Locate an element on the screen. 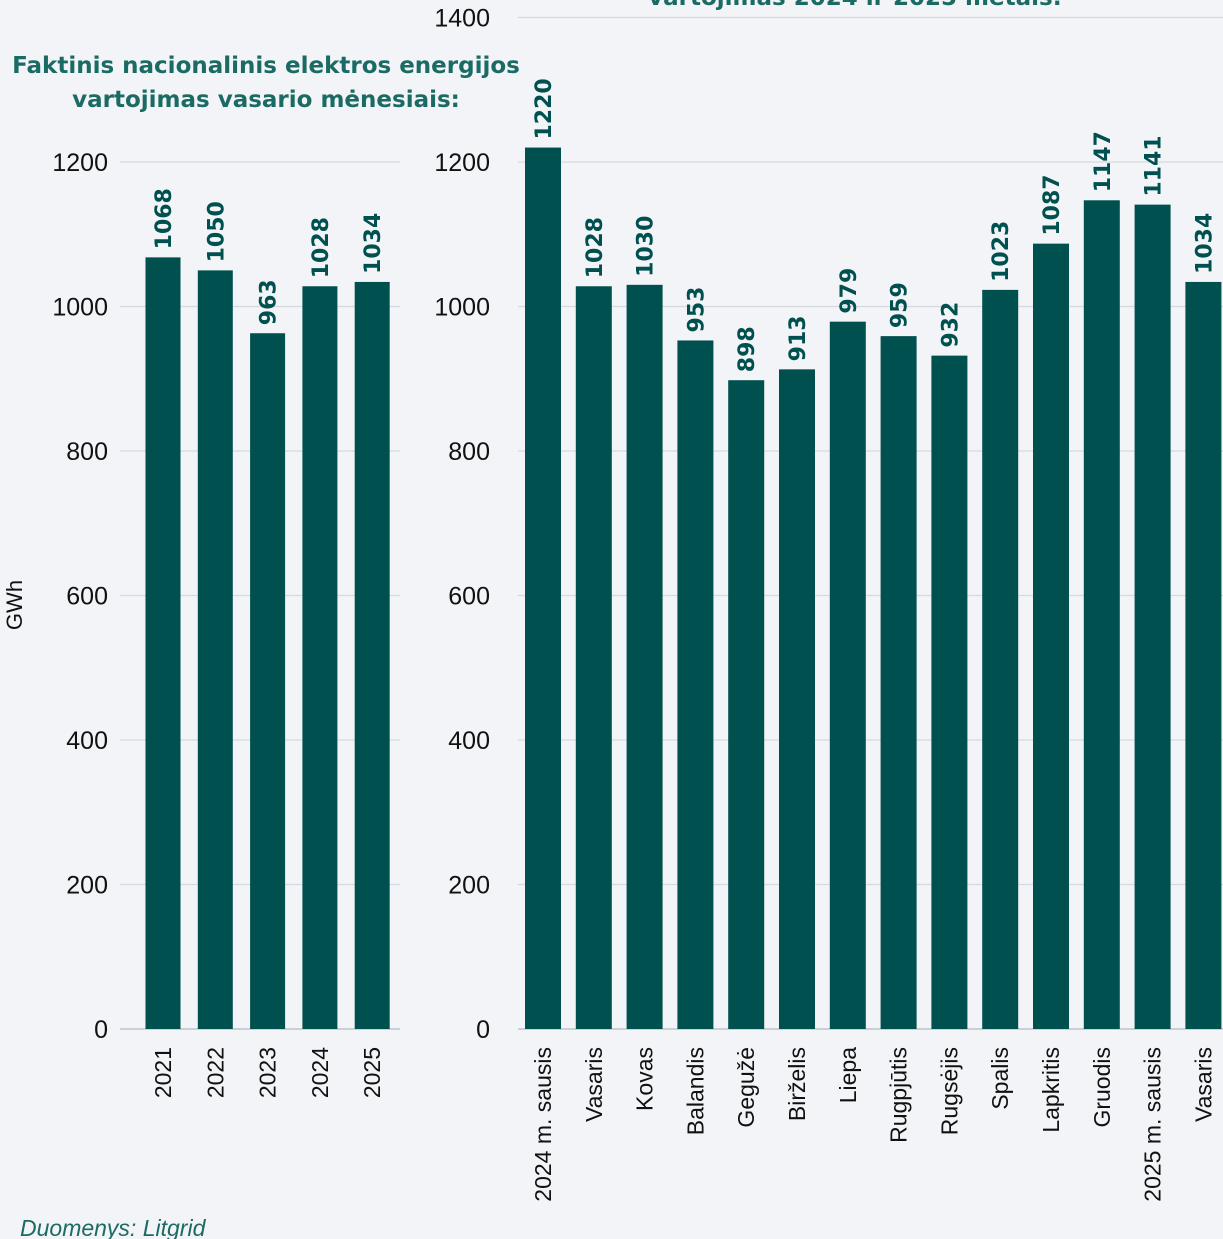  x-tick-label: 2023 is located at coordinates (268, 1072).